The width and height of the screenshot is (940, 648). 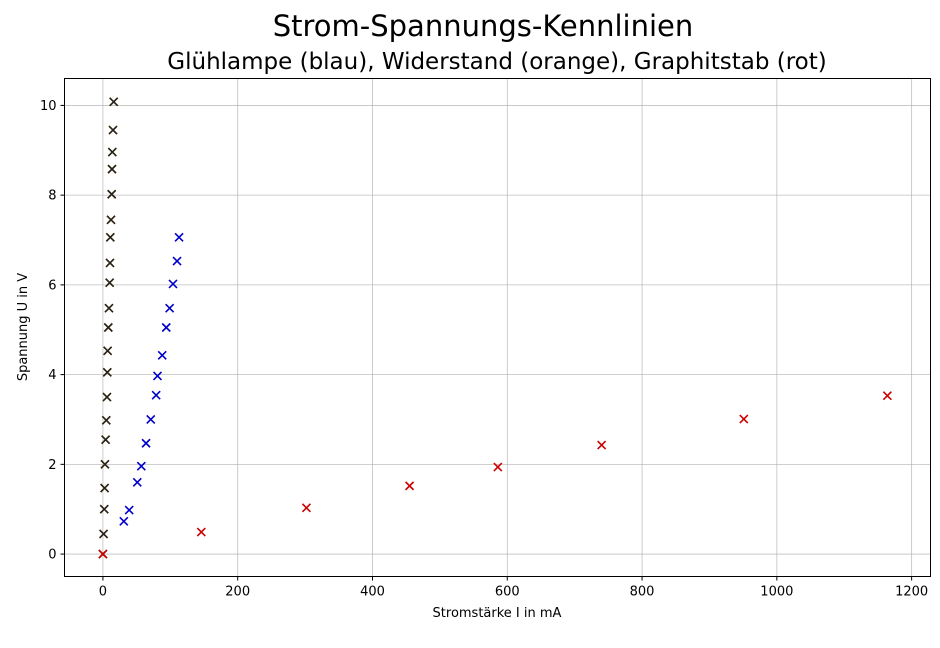 I want to click on x-tick-label: 0, so click(x=103, y=592).